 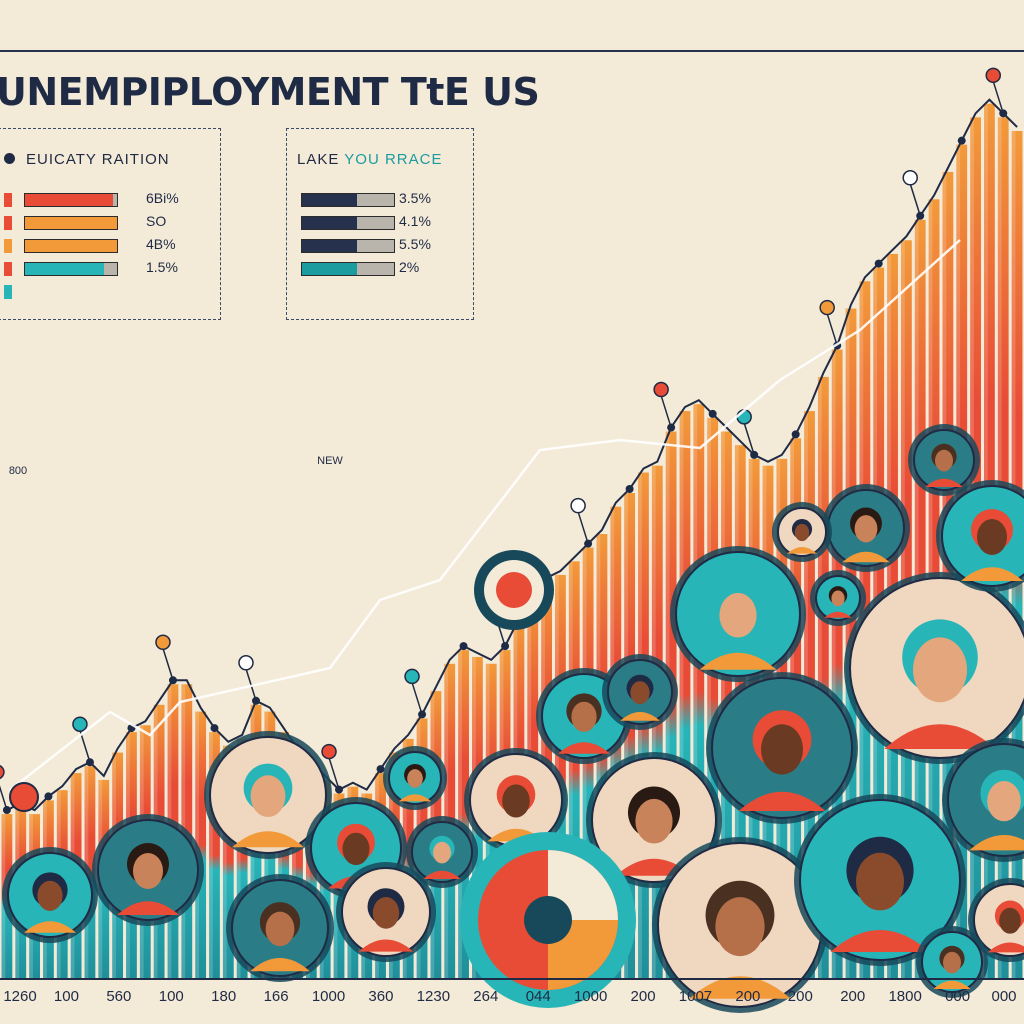 I want to click on legend-row: 3.5%, so click(x=380, y=198).